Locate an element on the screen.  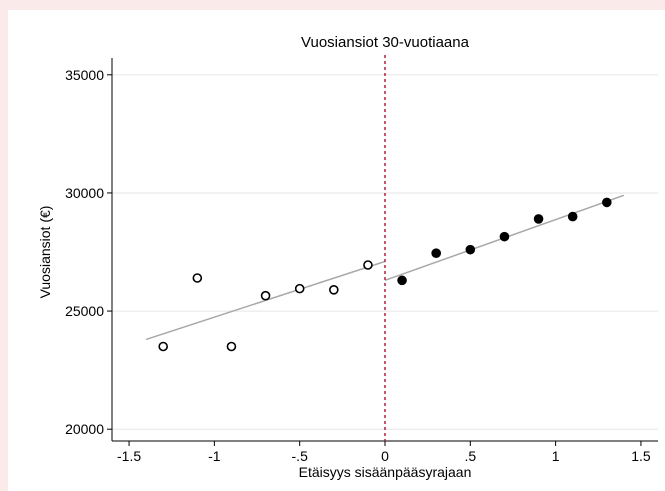
x-tick-label: .5 is located at coordinates (470, 456).